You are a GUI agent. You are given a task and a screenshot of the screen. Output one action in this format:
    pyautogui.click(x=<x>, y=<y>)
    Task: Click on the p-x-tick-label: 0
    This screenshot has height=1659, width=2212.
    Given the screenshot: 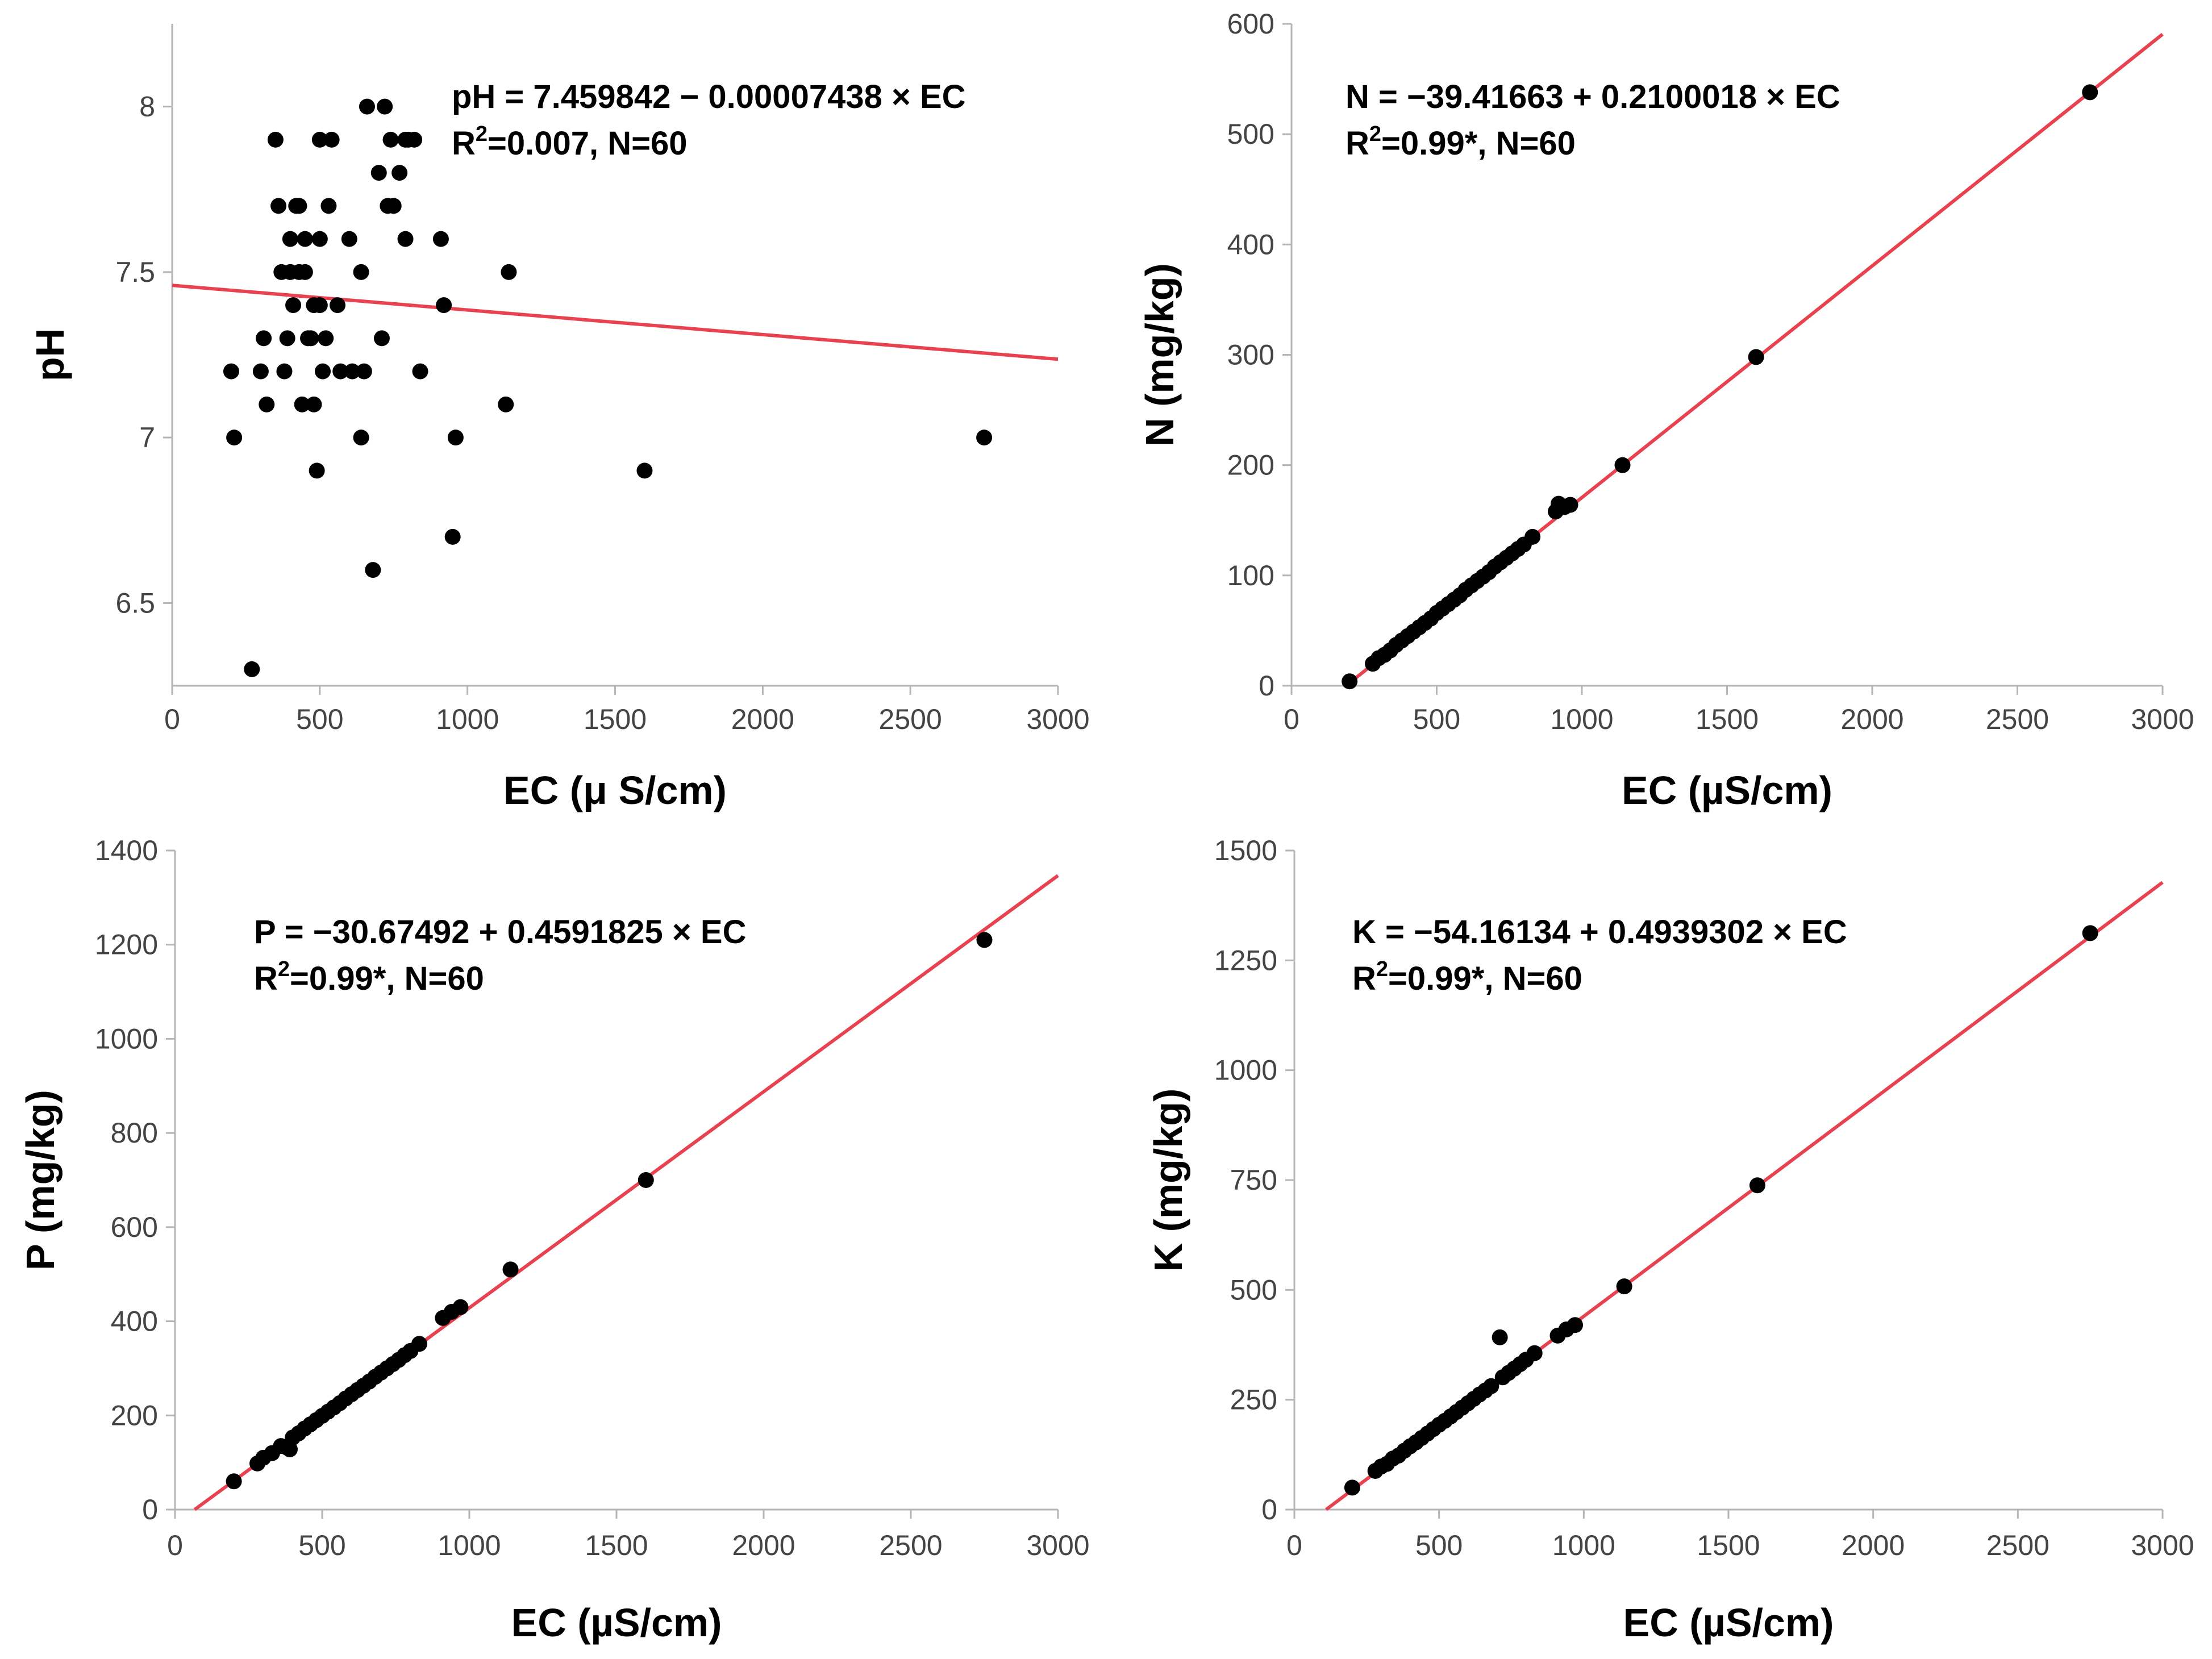 What is the action you would take?
    pyautogui.click(x=175, y=1545)
    